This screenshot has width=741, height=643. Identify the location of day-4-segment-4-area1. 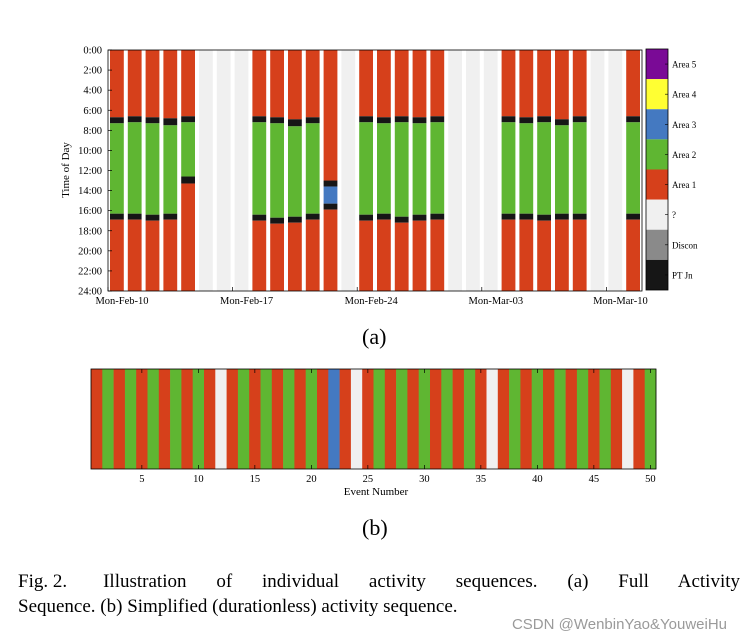
(188, 237).